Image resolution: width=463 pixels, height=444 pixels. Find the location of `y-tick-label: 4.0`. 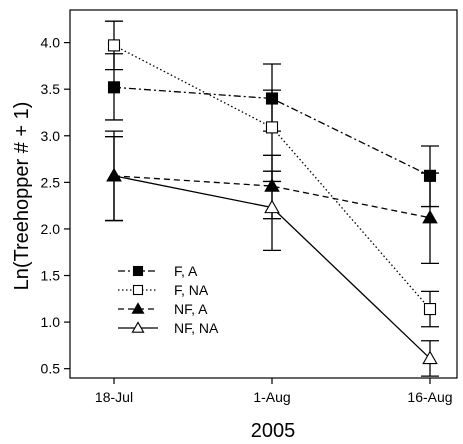

y-tick-label: 4.0 is located at coordinates (51, 43).